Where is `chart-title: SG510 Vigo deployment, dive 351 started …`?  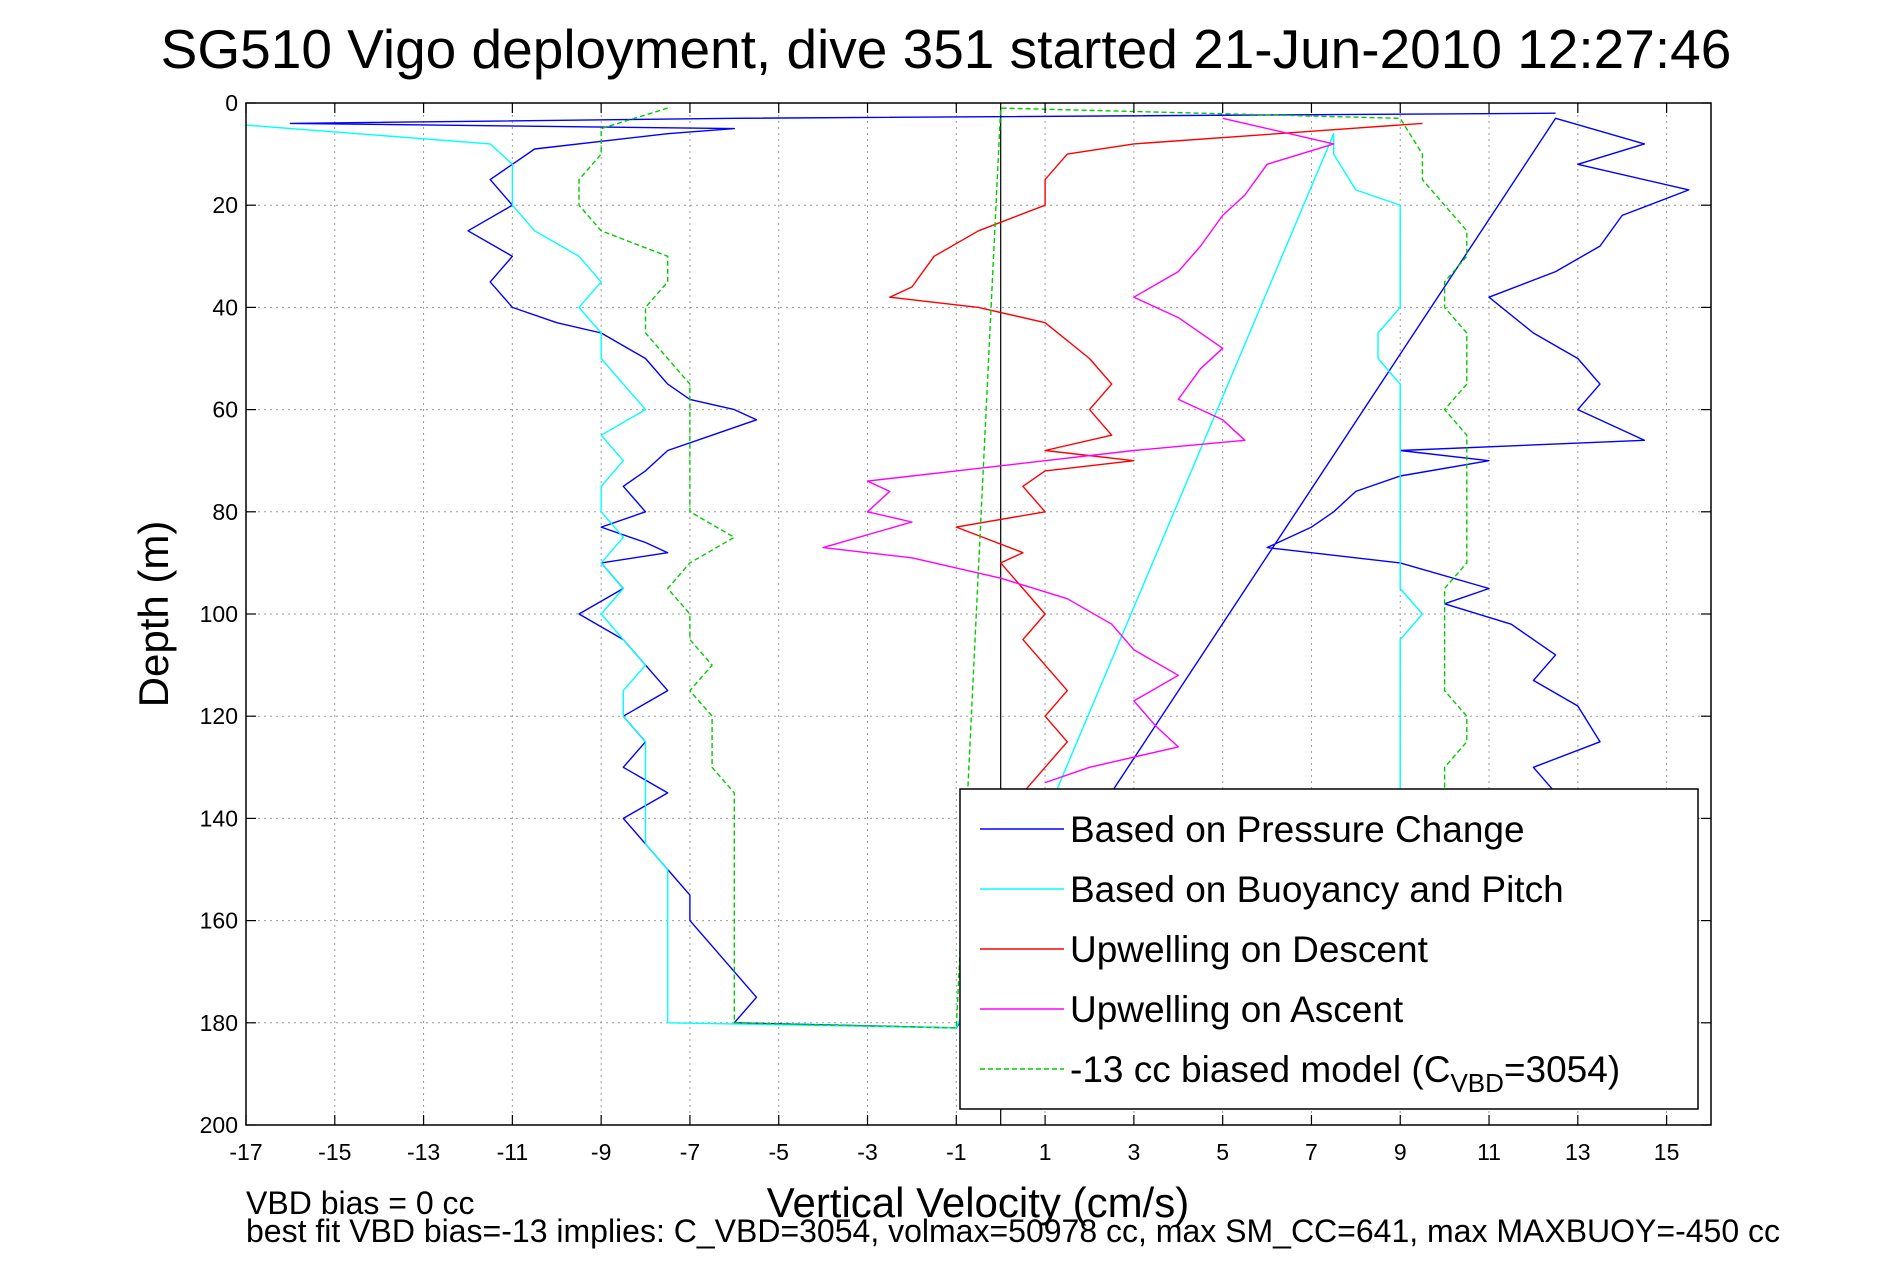 chart-title: SG510 Vigo deployment, dive 351 started … is located at coordinates (946, 49).